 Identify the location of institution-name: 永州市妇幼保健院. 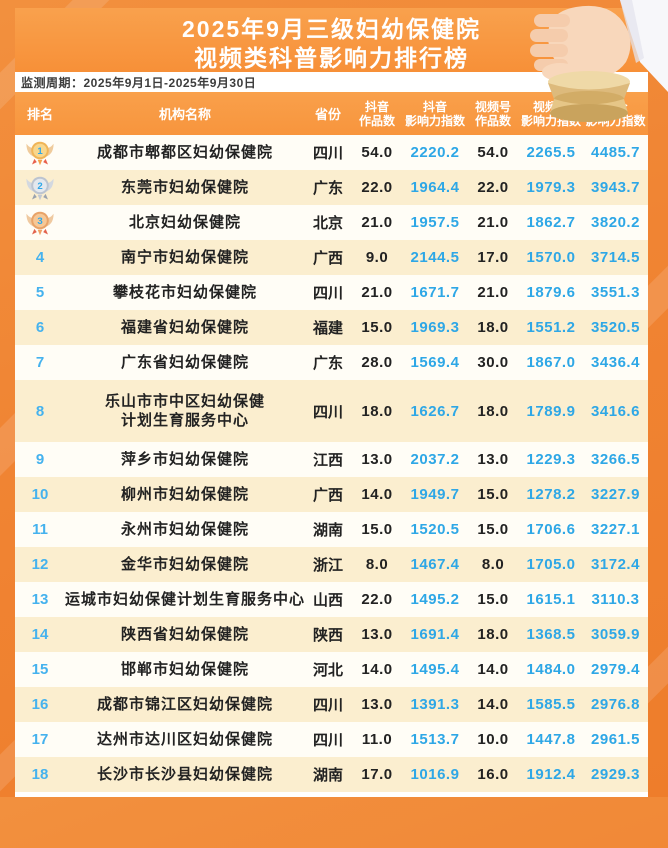
(184, 529).